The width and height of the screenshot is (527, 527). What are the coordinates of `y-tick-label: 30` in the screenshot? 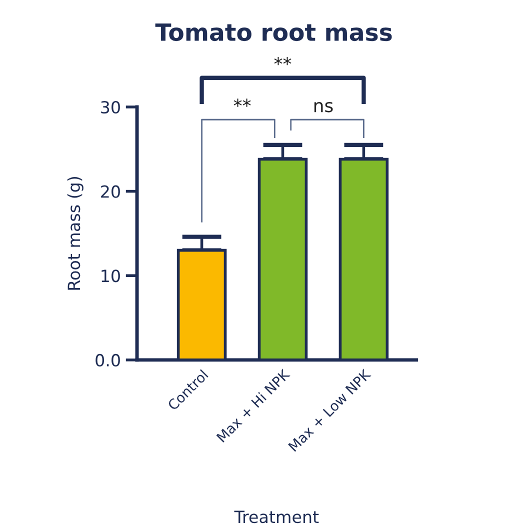 It's located at (110, 107).